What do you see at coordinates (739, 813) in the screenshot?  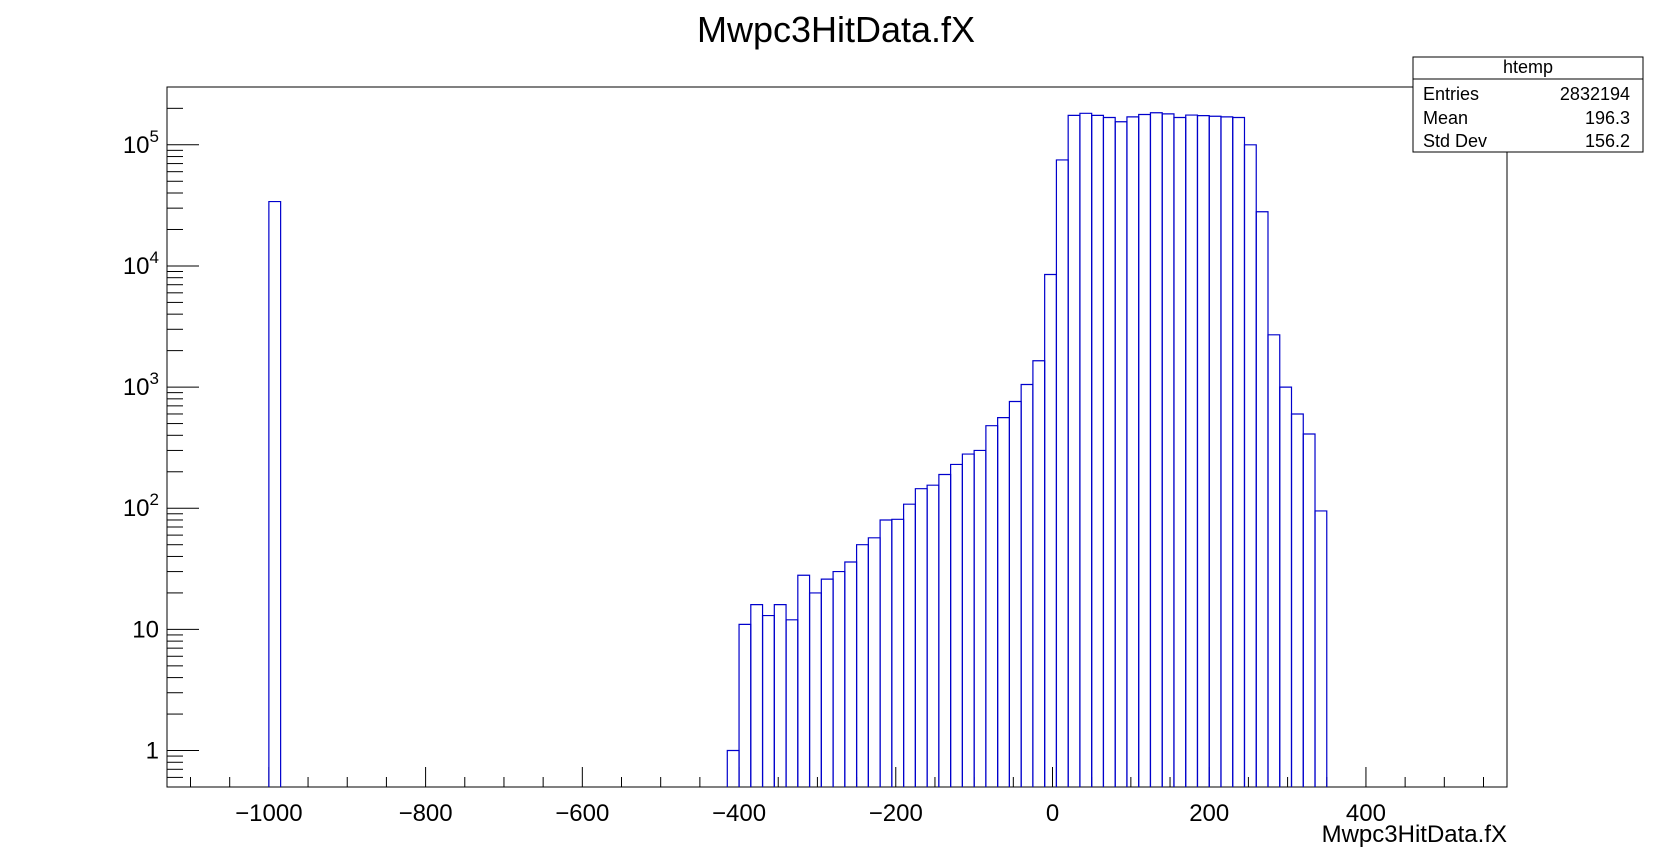 I see `x-tick-label: −400` at bounding box center [739, 813].